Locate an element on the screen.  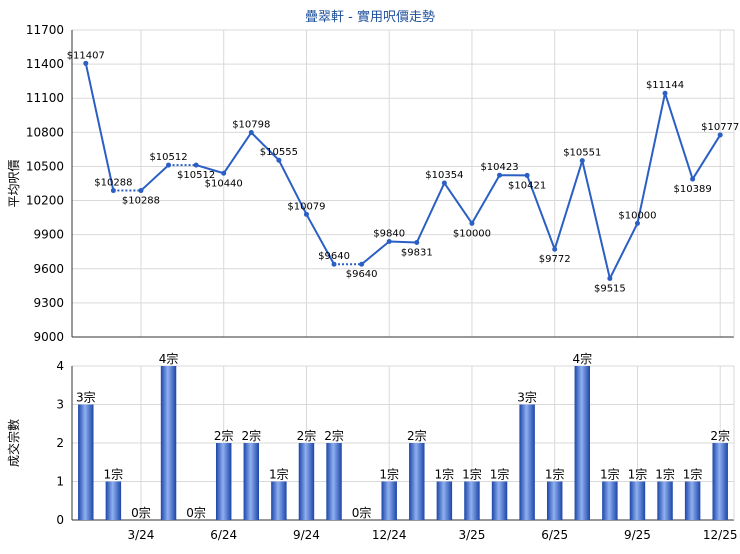
price-data-label: $10555 is located at coordinates (279, 152).